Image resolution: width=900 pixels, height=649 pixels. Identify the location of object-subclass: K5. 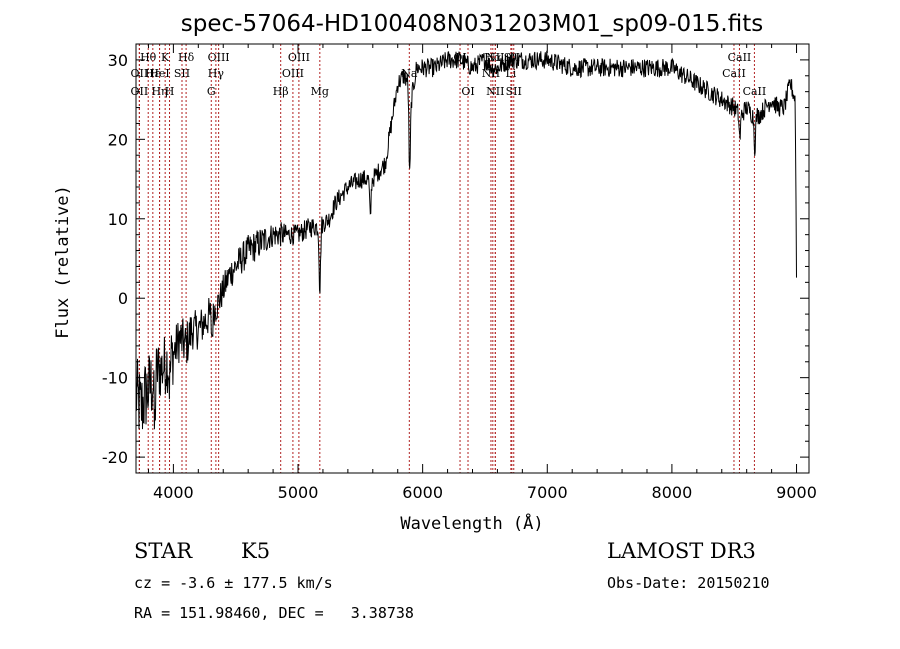
(256, 551).